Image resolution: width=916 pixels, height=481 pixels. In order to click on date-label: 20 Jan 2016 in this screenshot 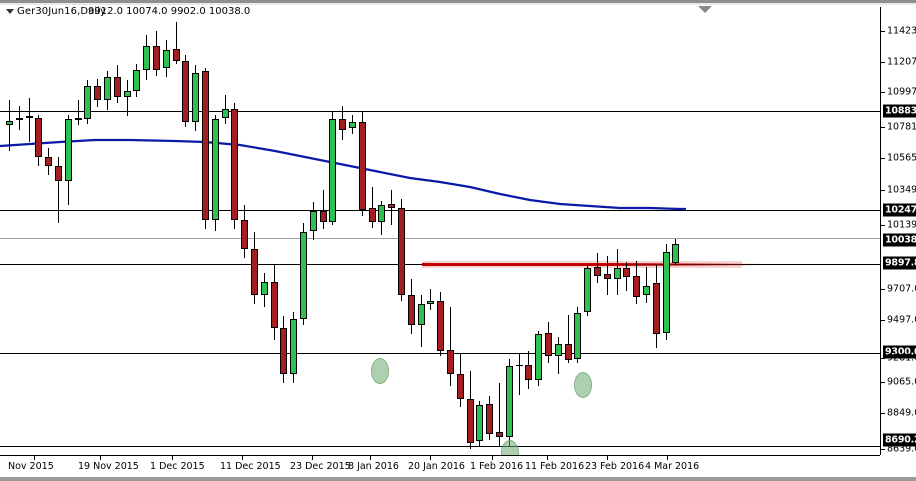, I will do `click(436, 466)`.